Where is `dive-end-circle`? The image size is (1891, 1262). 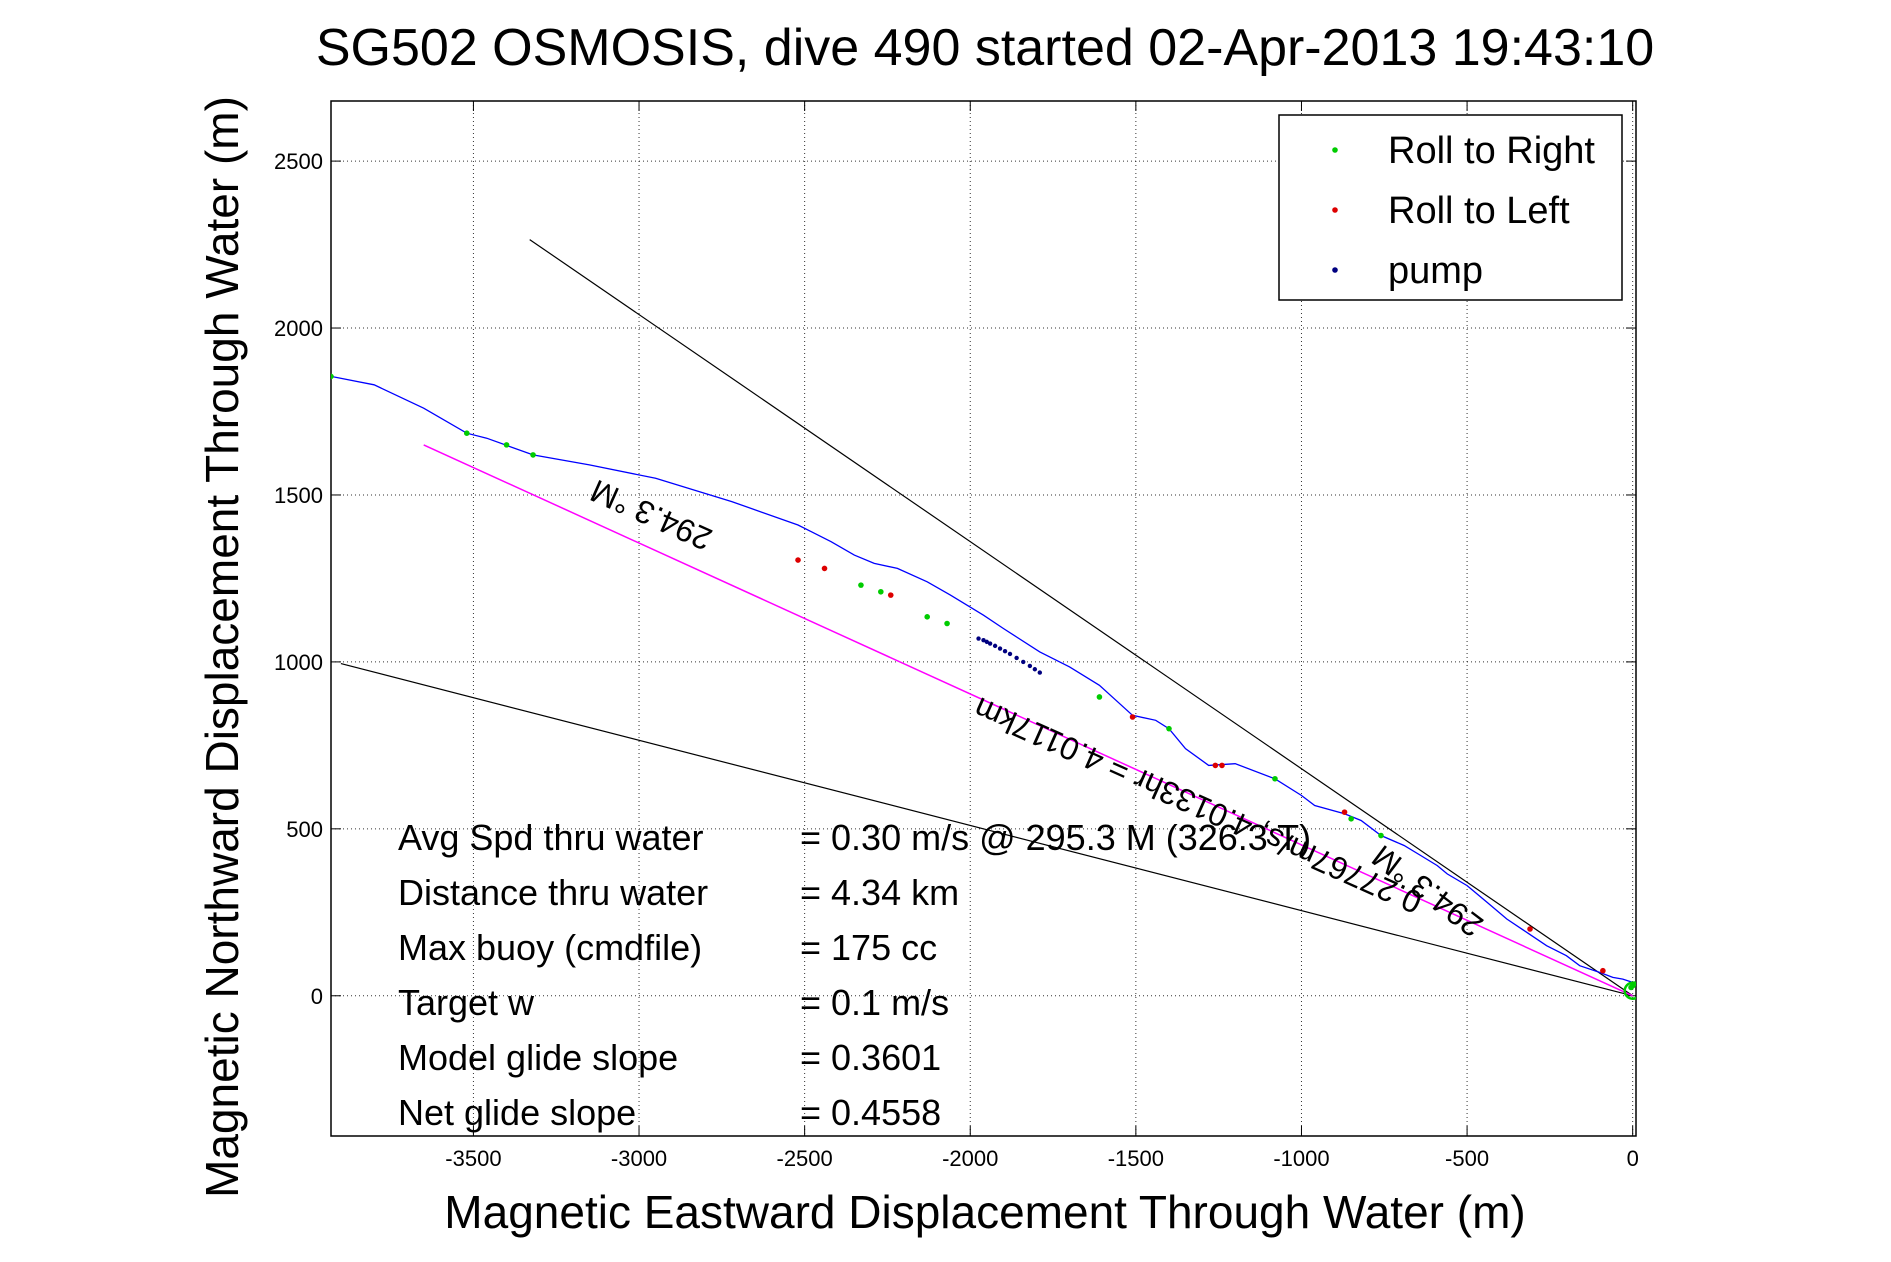
dive-end-circle is located at coordinates (1629, 991).